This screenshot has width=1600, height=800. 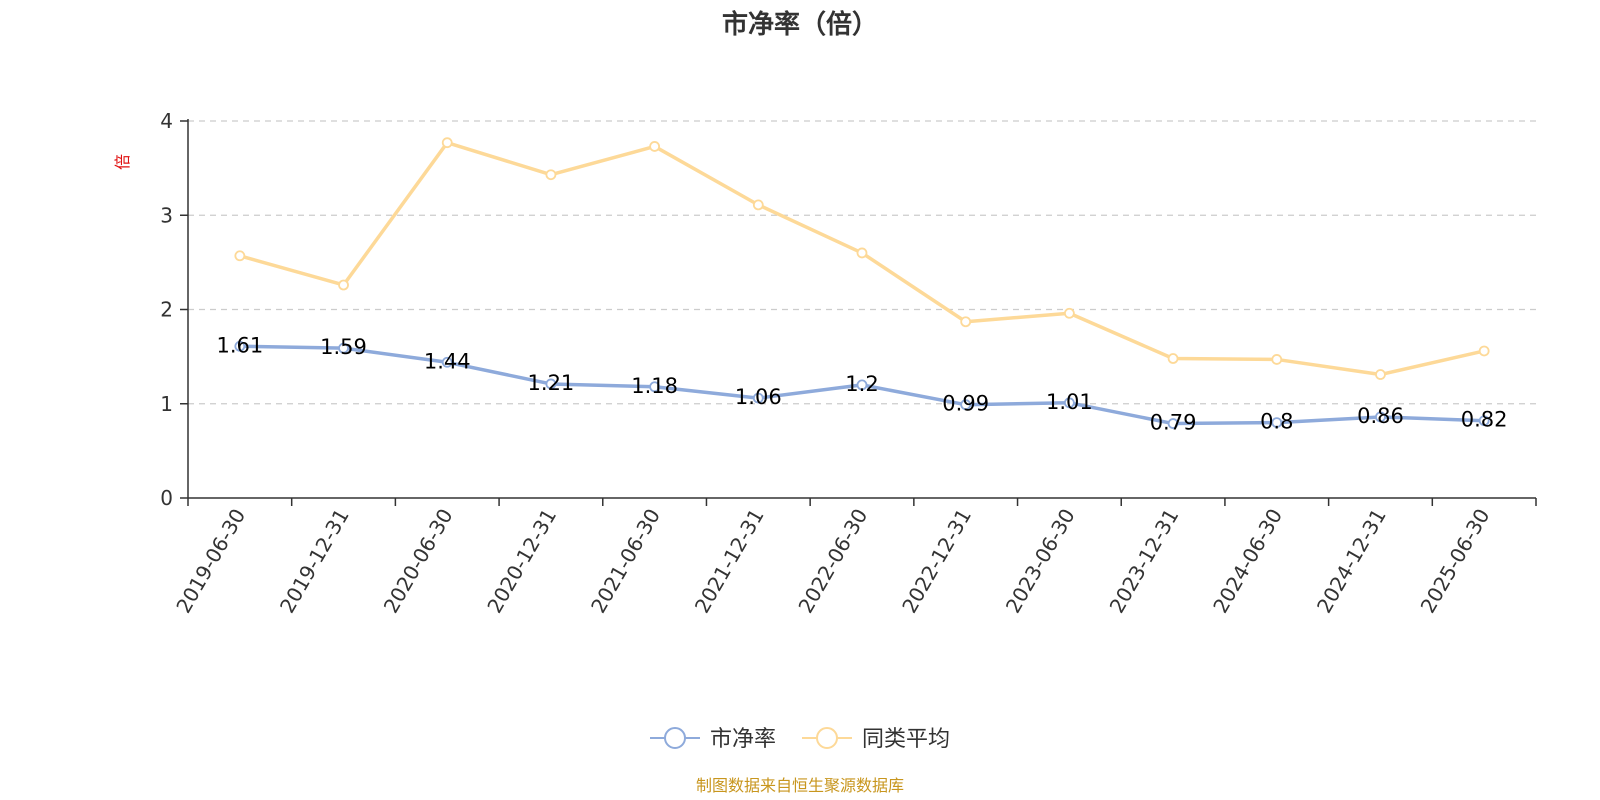 I want to click on x-tick-label: 2025-06-30, so click(x=1455, y=561).